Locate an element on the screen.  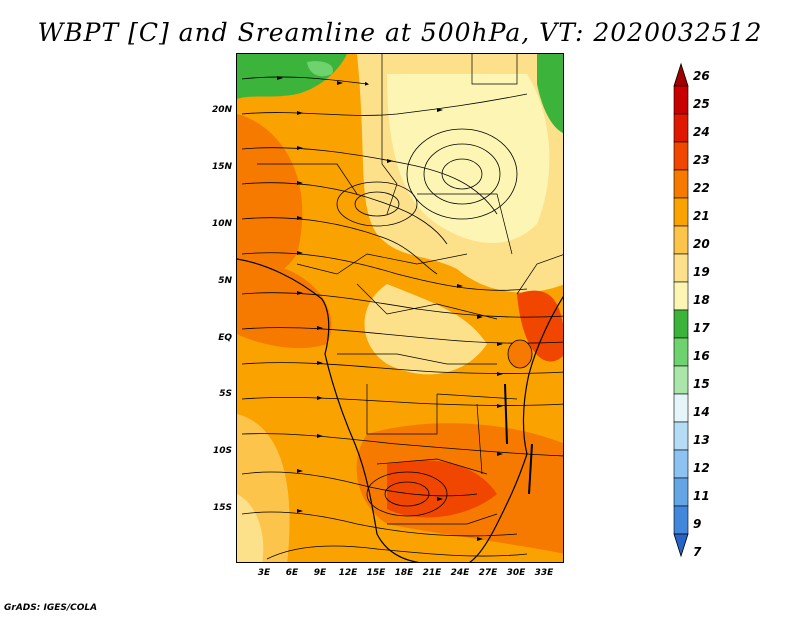
colorbar-label: 19 is located at coordinates (701, 272).